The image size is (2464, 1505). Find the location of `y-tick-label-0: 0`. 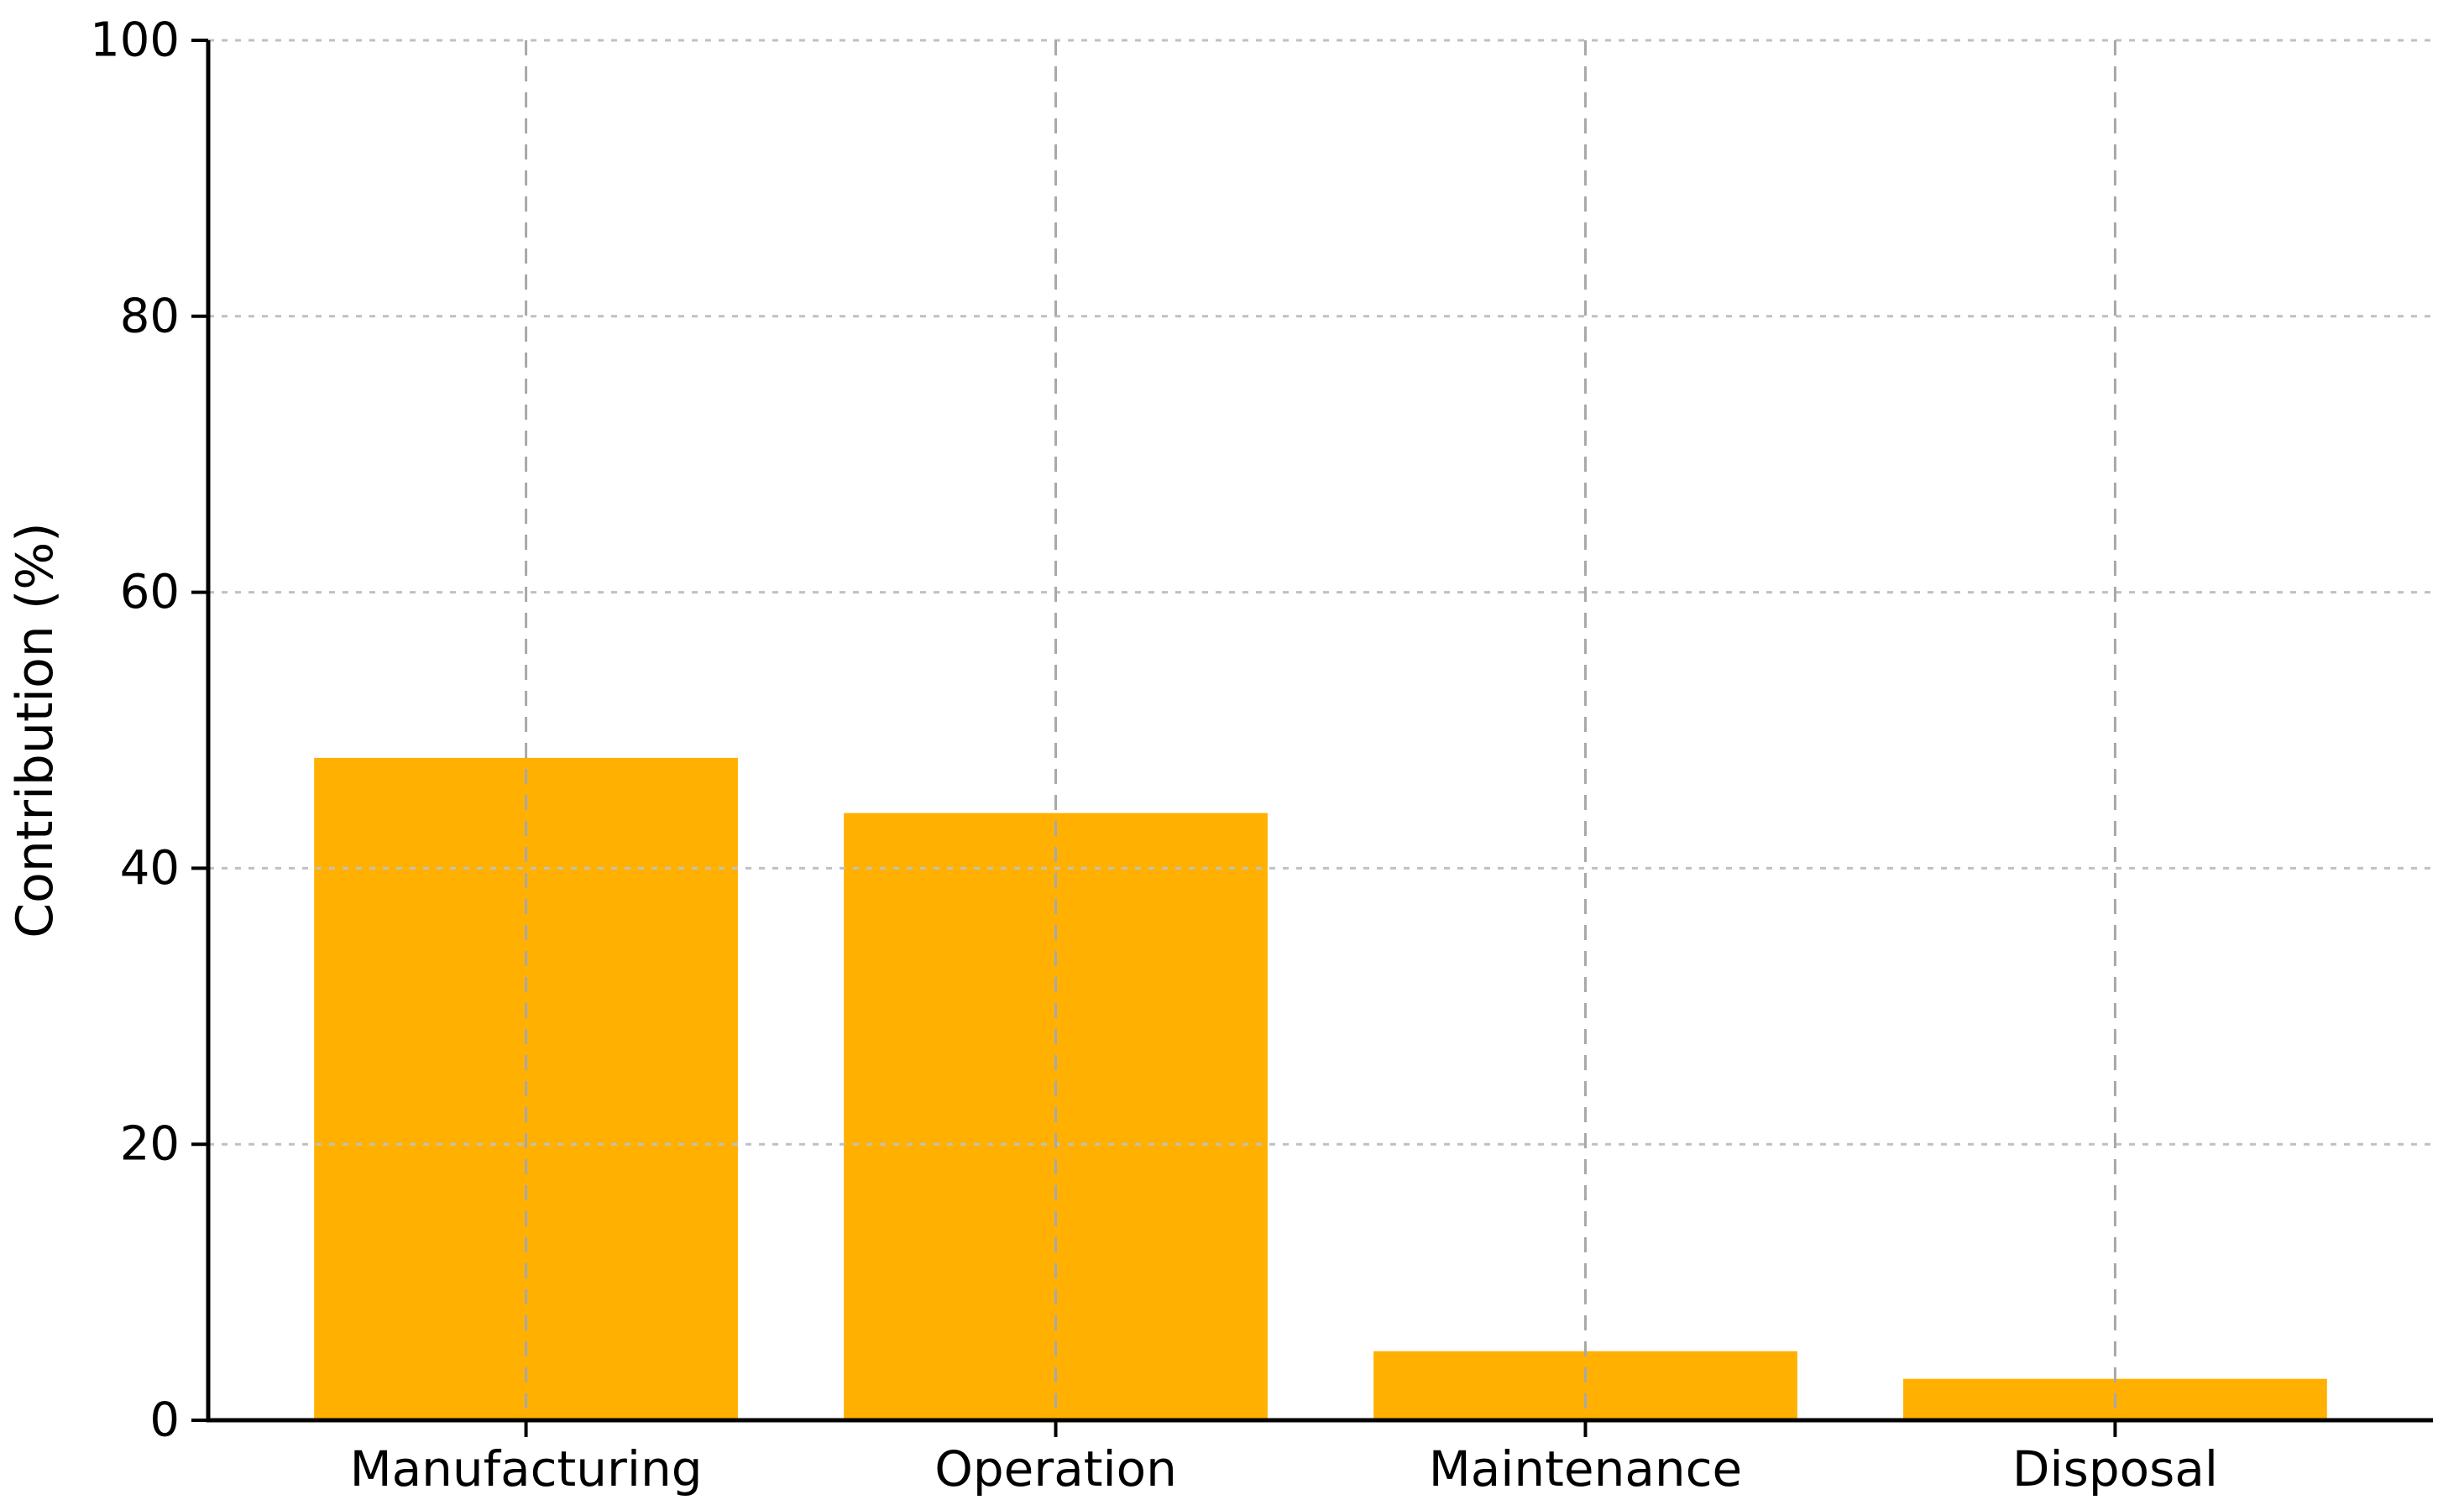

y-tick-label-0: 0 is located at coordinates (164, 1420).